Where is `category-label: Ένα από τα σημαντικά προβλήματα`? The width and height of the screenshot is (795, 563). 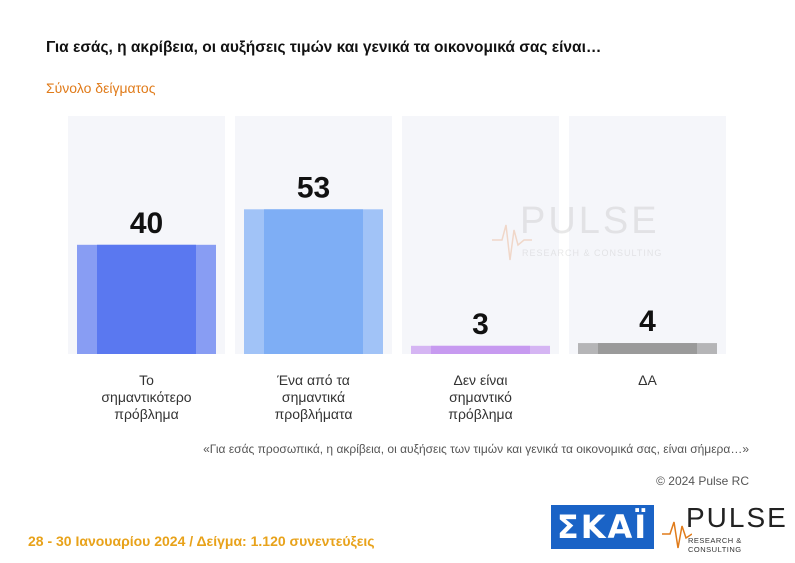 category-label: Ένα από τα σημαντικά προβλήματα is located at coordinates (314, 397).